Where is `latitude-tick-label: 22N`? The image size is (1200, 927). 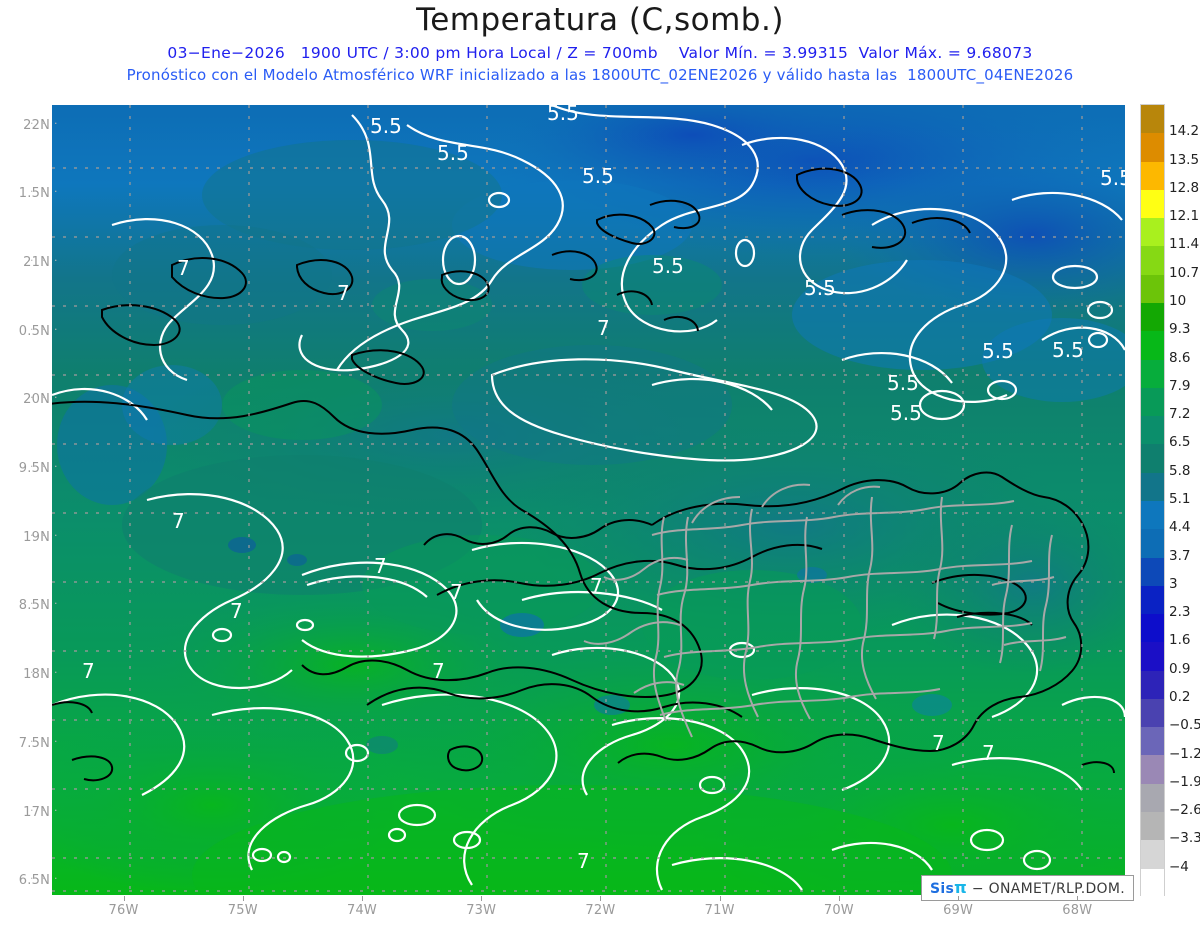
latitude-tick-label: 22N is located at coordinates (36, 125).